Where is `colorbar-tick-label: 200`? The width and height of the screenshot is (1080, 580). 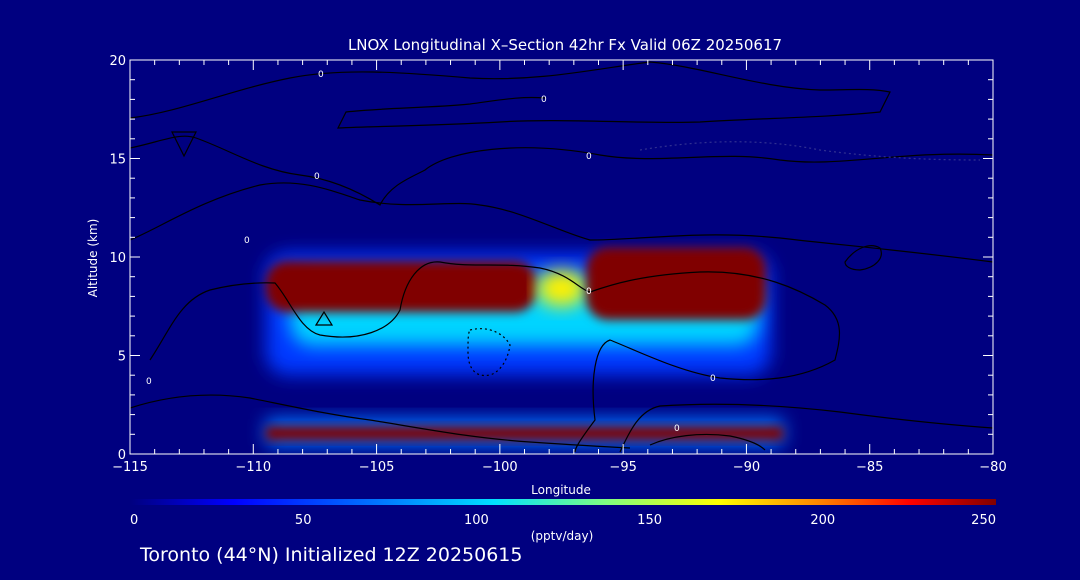 colorbar-tick-label: 200 is located at coordinates (822, 520).